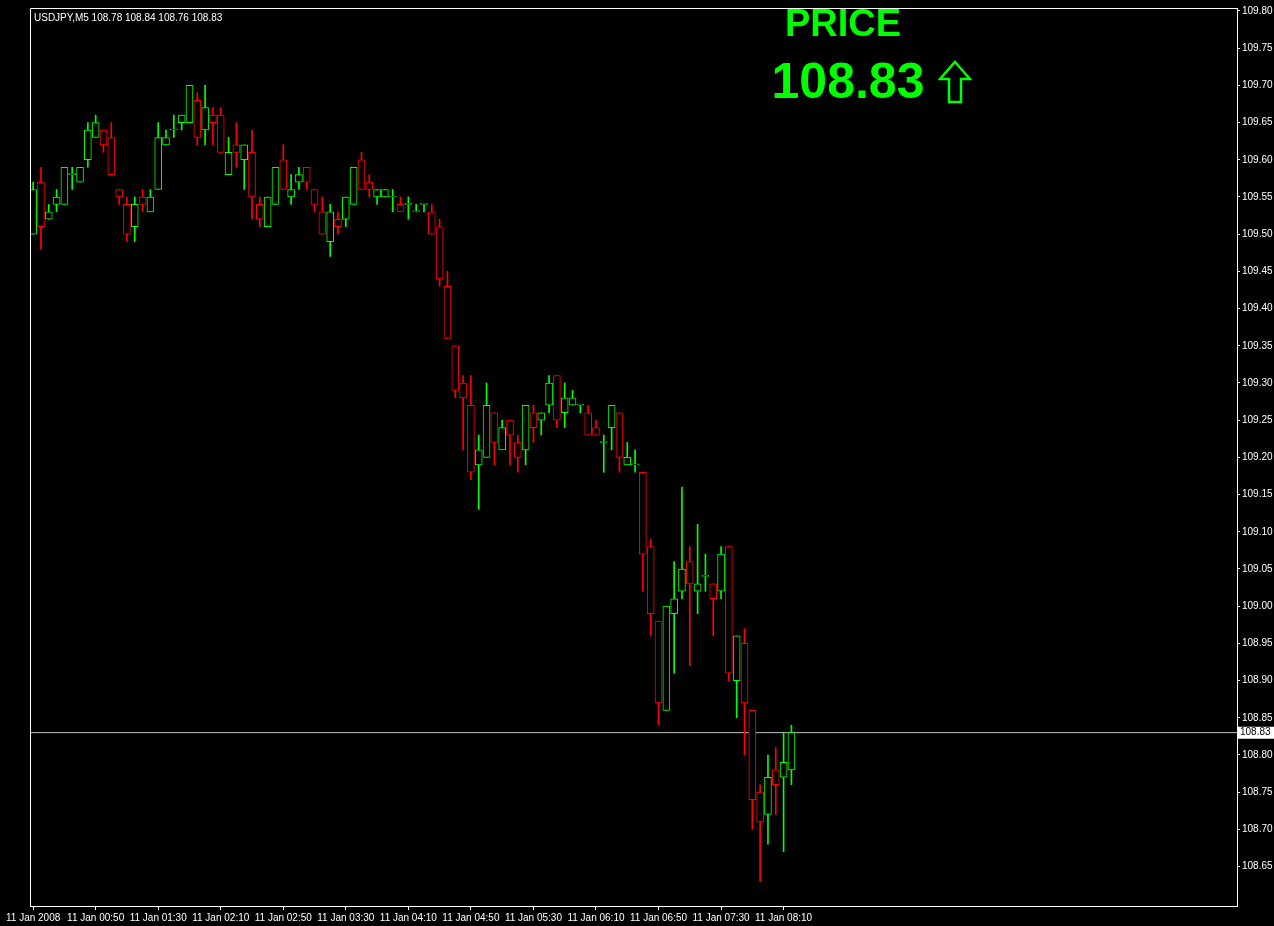 Image resolution: width=1274 pixels, height=926 pixels. Describe the element at coordinates (1258, 122) in the screenshot. I see `y-tick-label: 109.65` at that location.